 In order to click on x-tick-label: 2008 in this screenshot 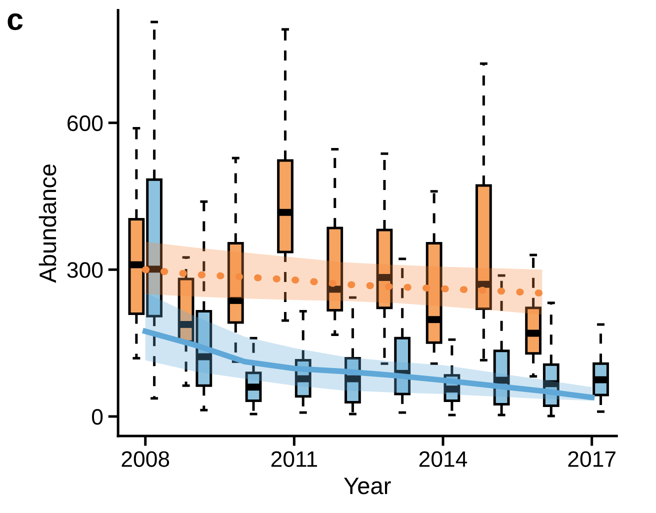, I will do `click(146, 459)`.